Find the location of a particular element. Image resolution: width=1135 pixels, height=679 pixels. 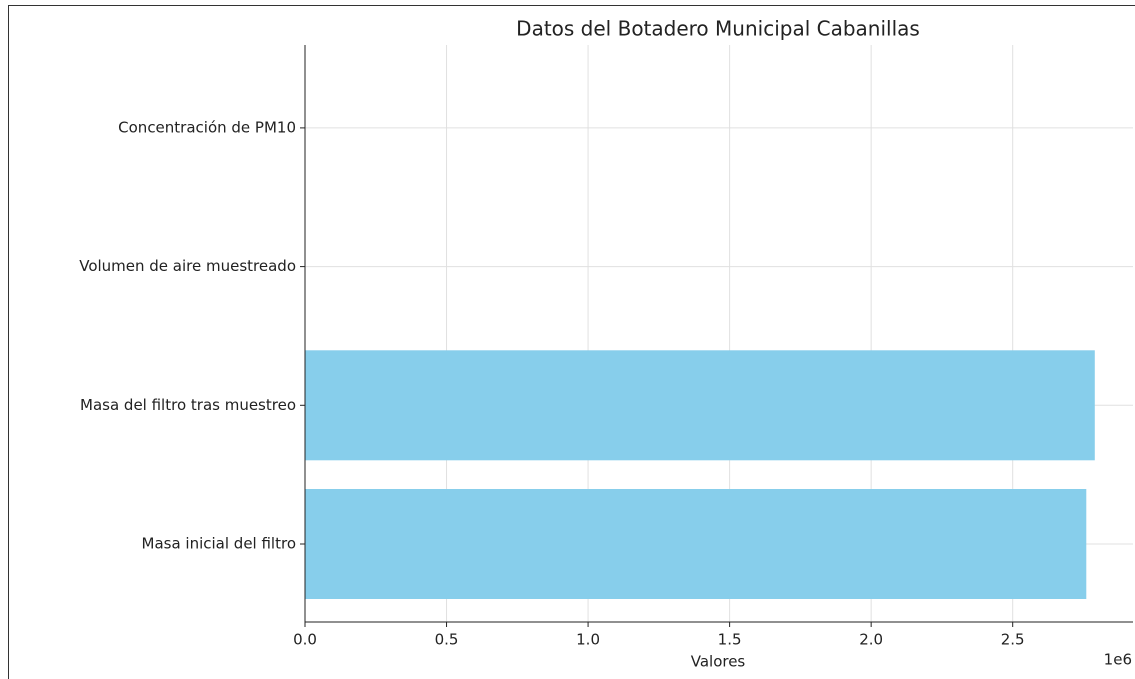

x-tick-label: 0.5 is located at coordinates (447, 640).